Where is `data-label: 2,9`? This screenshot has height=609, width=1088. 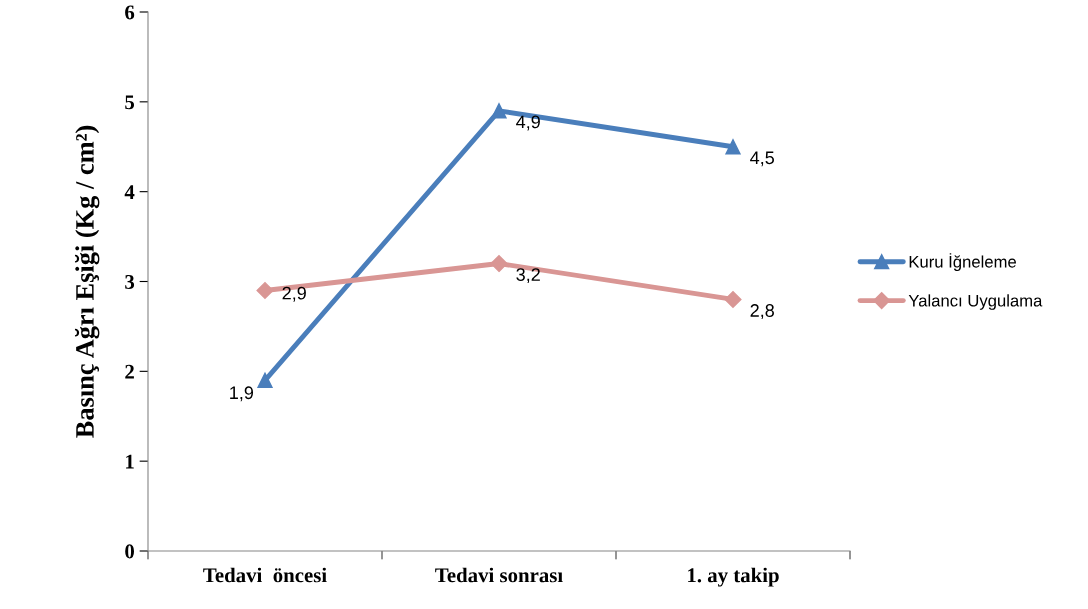 data-label: 2,9 is located at coordinates (294, 294).